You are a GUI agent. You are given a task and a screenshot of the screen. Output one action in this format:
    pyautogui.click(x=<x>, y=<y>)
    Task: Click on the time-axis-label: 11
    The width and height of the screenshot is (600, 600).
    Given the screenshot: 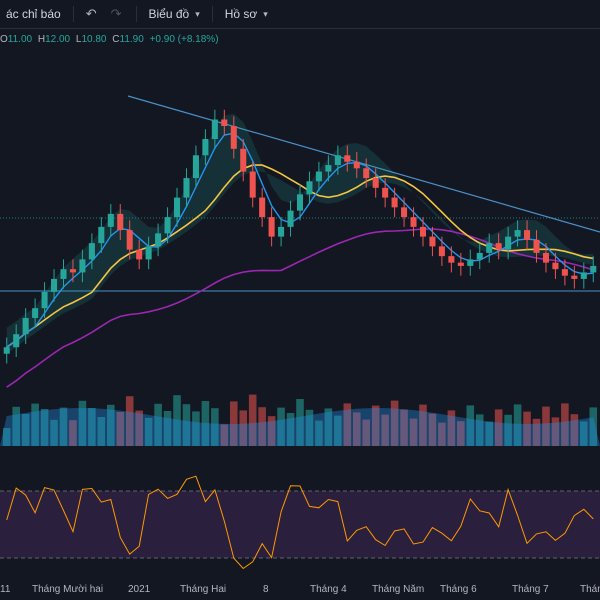 What is the action you would take?
    pyautogui.click(x=5, y=589)
    